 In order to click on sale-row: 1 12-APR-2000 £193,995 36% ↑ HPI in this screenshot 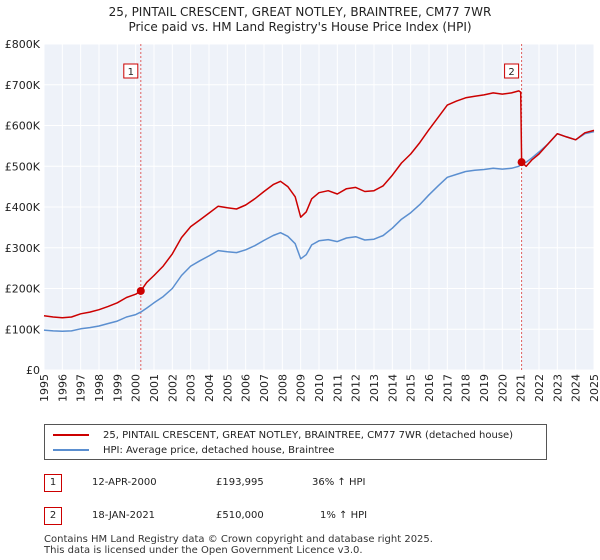, I will do `click(304, 484)`.